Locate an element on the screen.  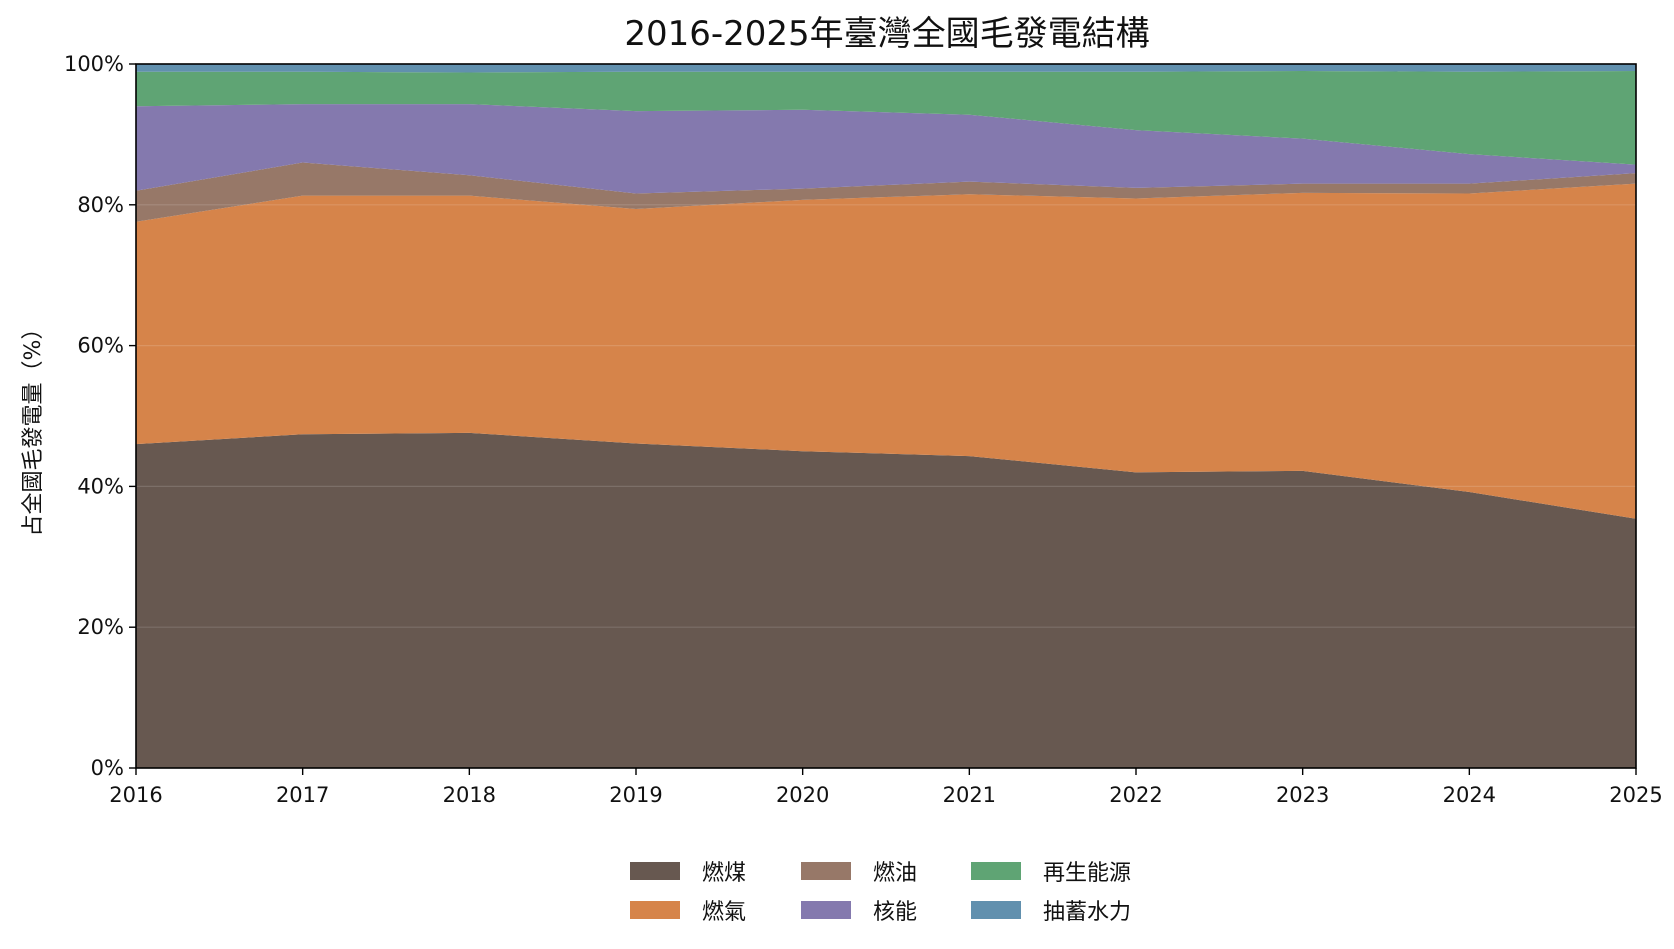
chart-title: 2016-2025年臺灣全國毛發電結構 is located at coordinates (886, 34).